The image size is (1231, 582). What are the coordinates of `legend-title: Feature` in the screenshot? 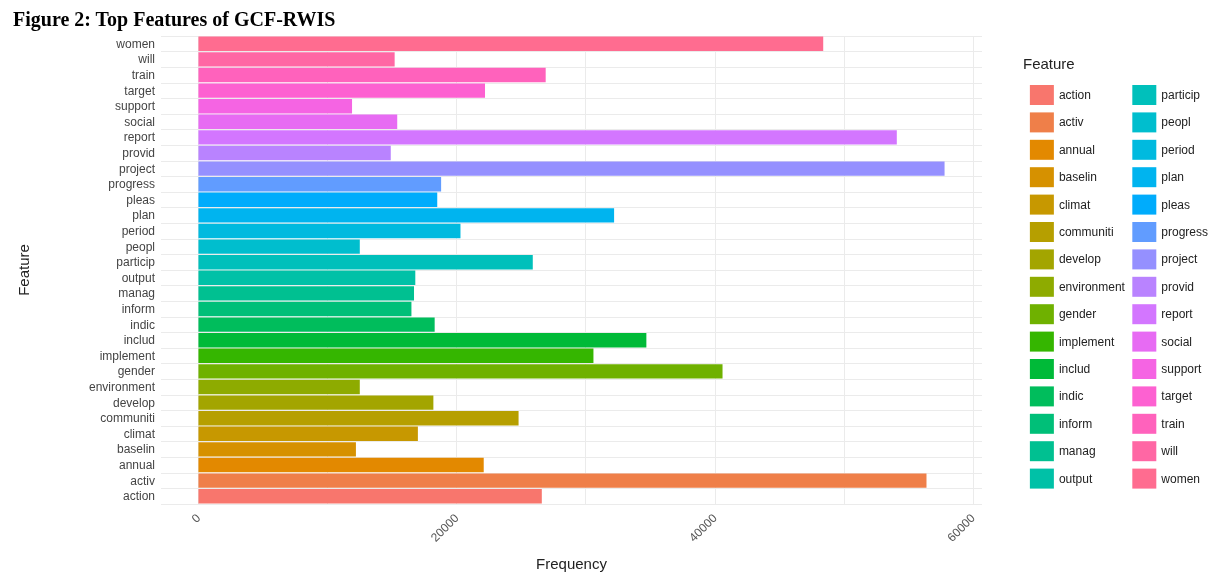 It's located at (1049, 63).